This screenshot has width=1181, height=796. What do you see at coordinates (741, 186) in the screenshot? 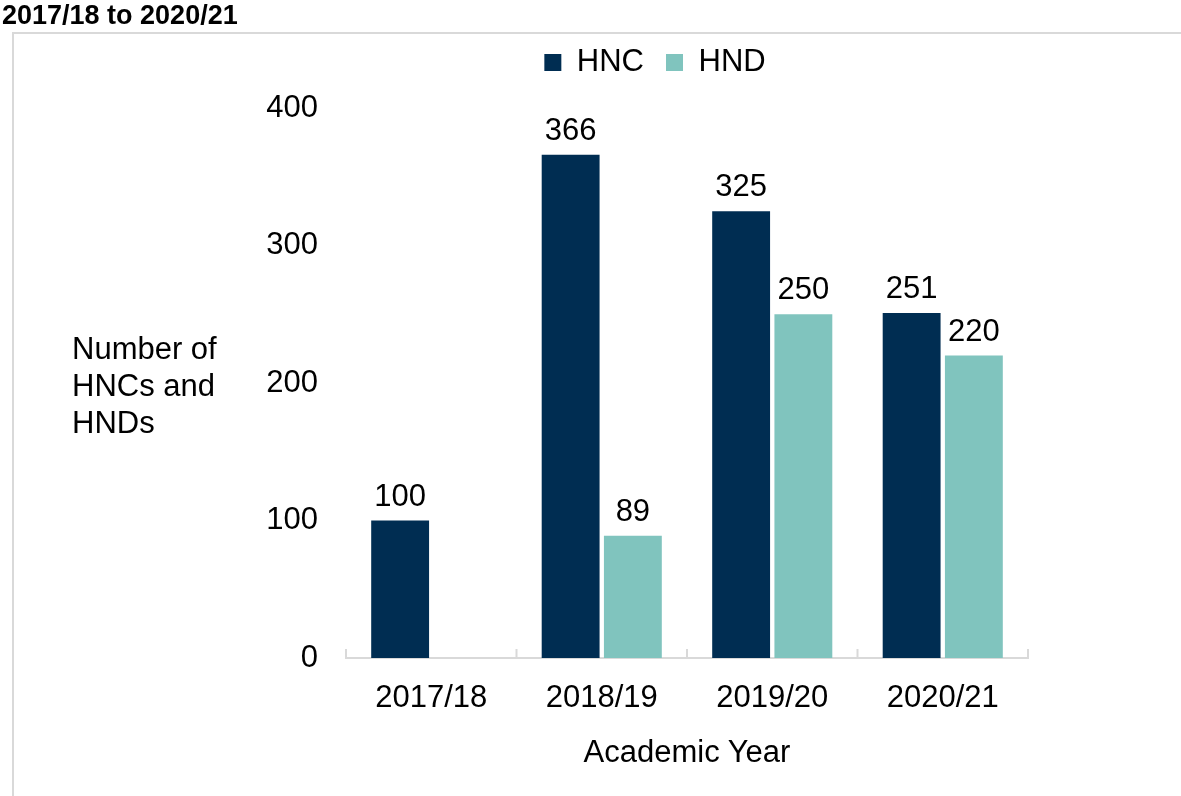
I see `data-label: 325` at bounding box center [741, 186].